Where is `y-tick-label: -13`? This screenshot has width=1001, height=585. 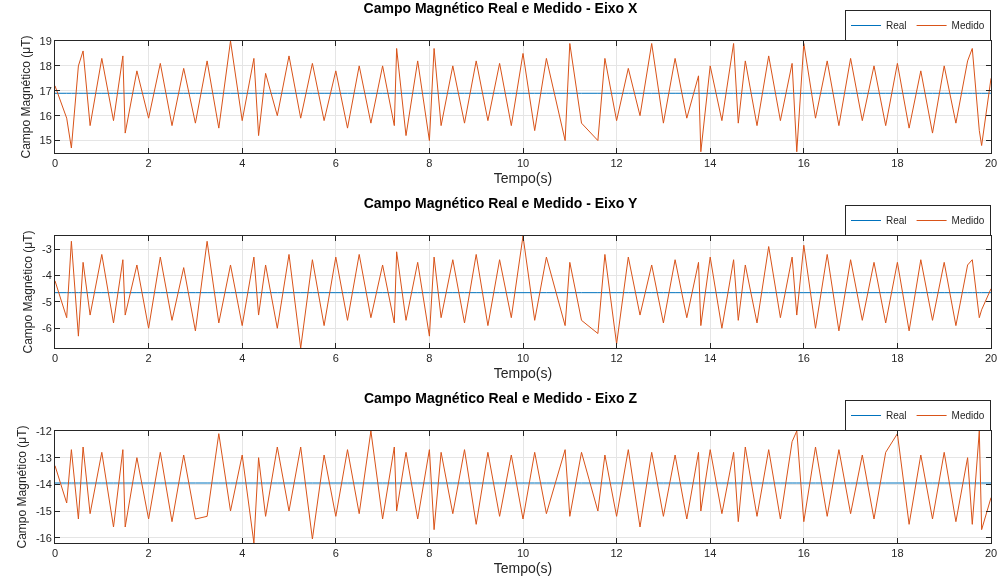
y-tick-label: -13 is located at coordinates (43, 457).